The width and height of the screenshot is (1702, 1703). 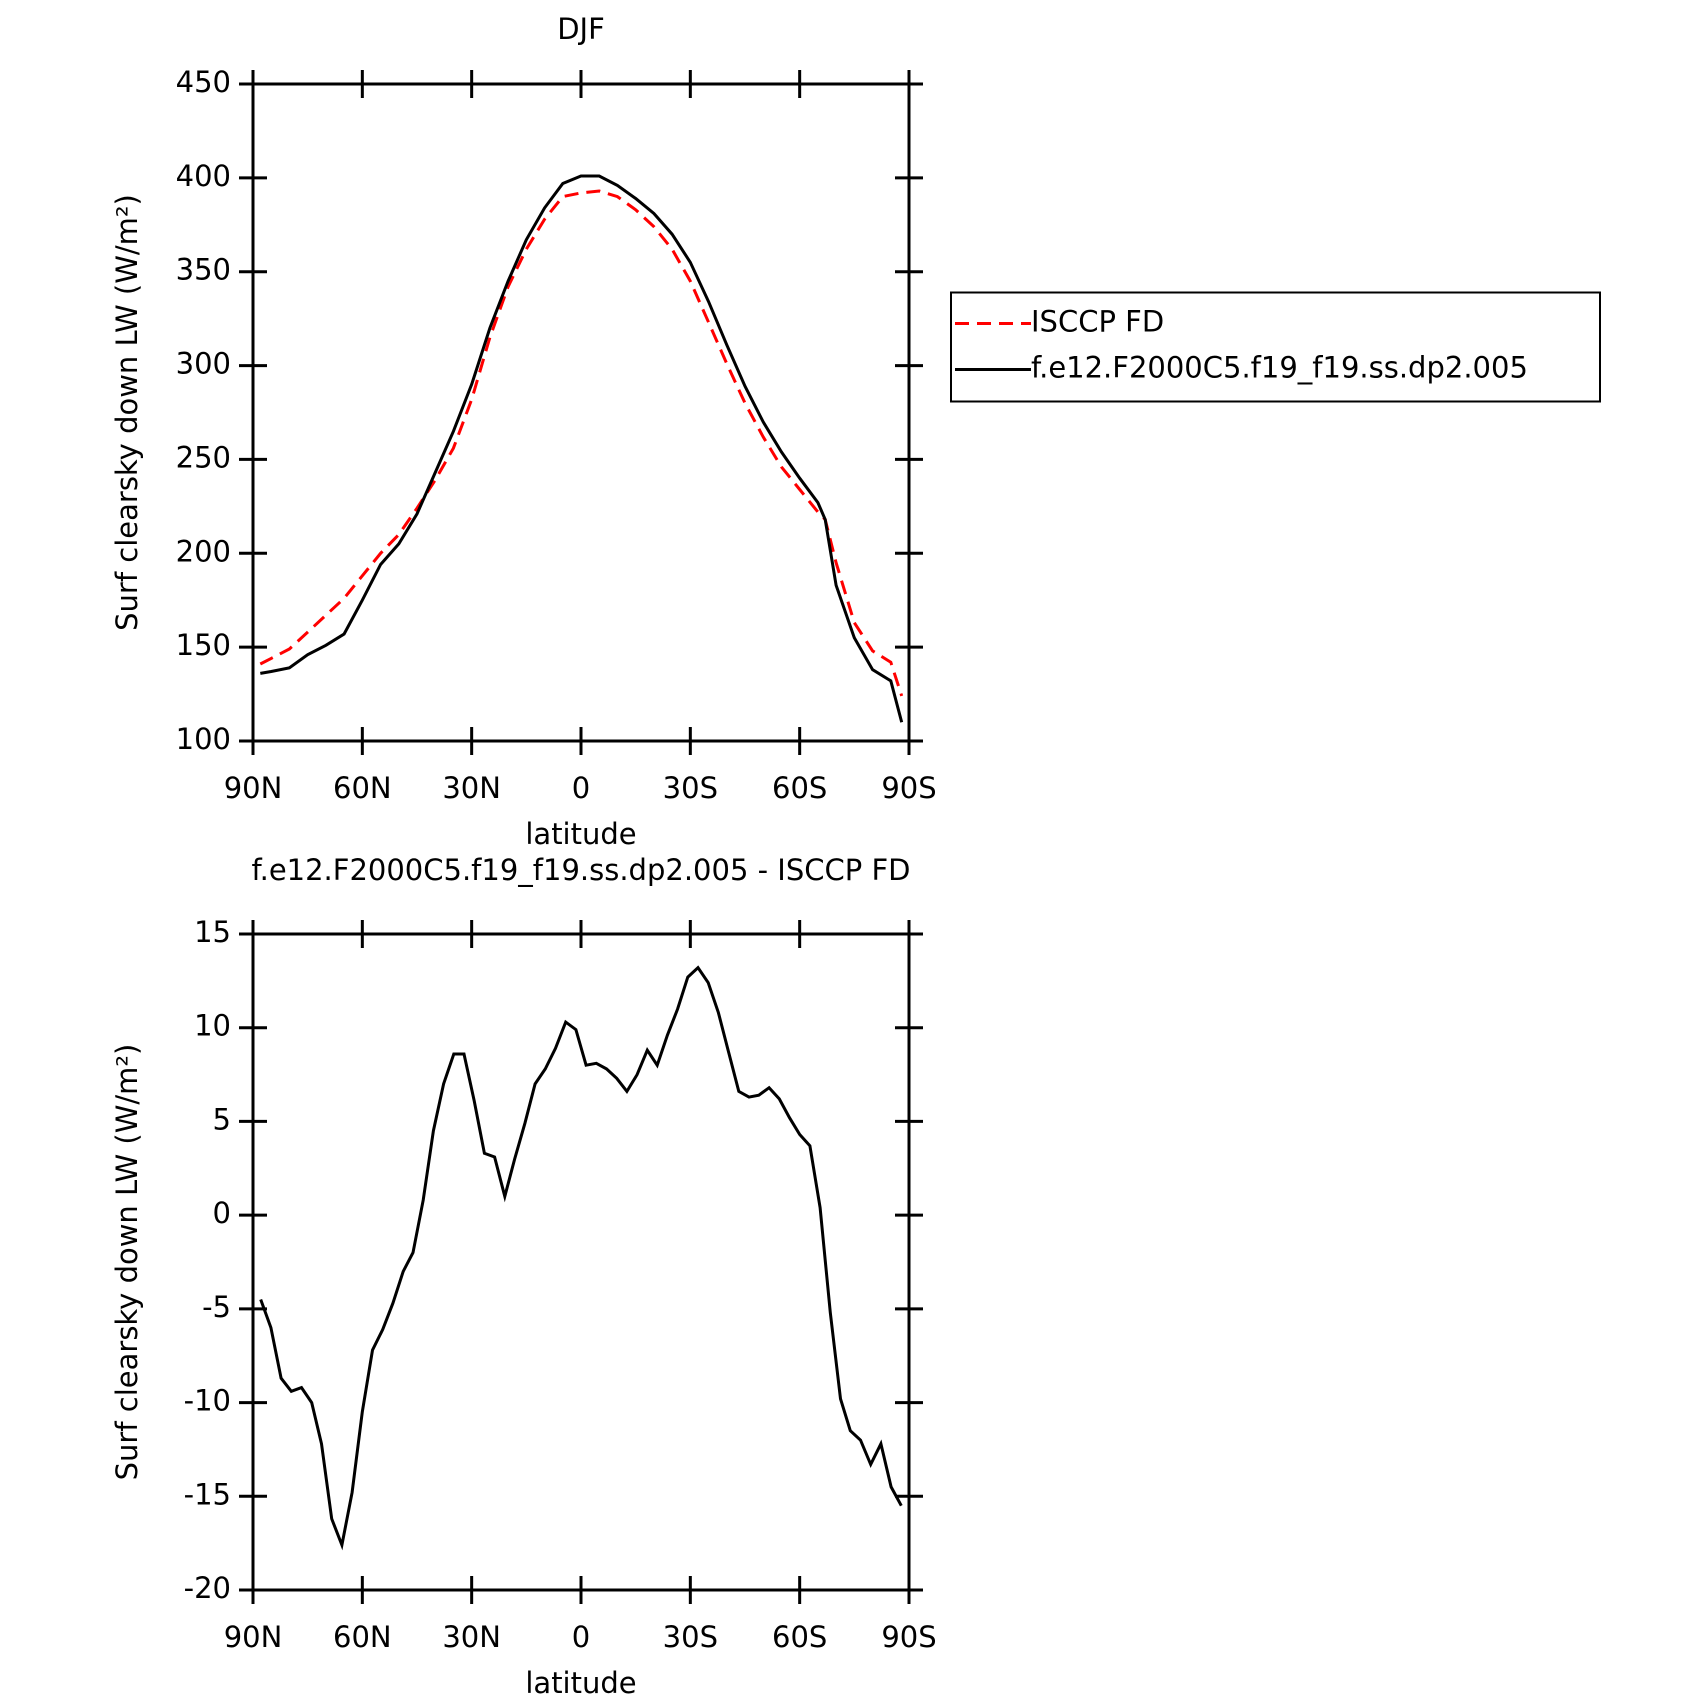 What do you see at coordinates (216, 1307) in the screenshot?
I see `y-tick-label: -5` at bounding box center [216, 1307].